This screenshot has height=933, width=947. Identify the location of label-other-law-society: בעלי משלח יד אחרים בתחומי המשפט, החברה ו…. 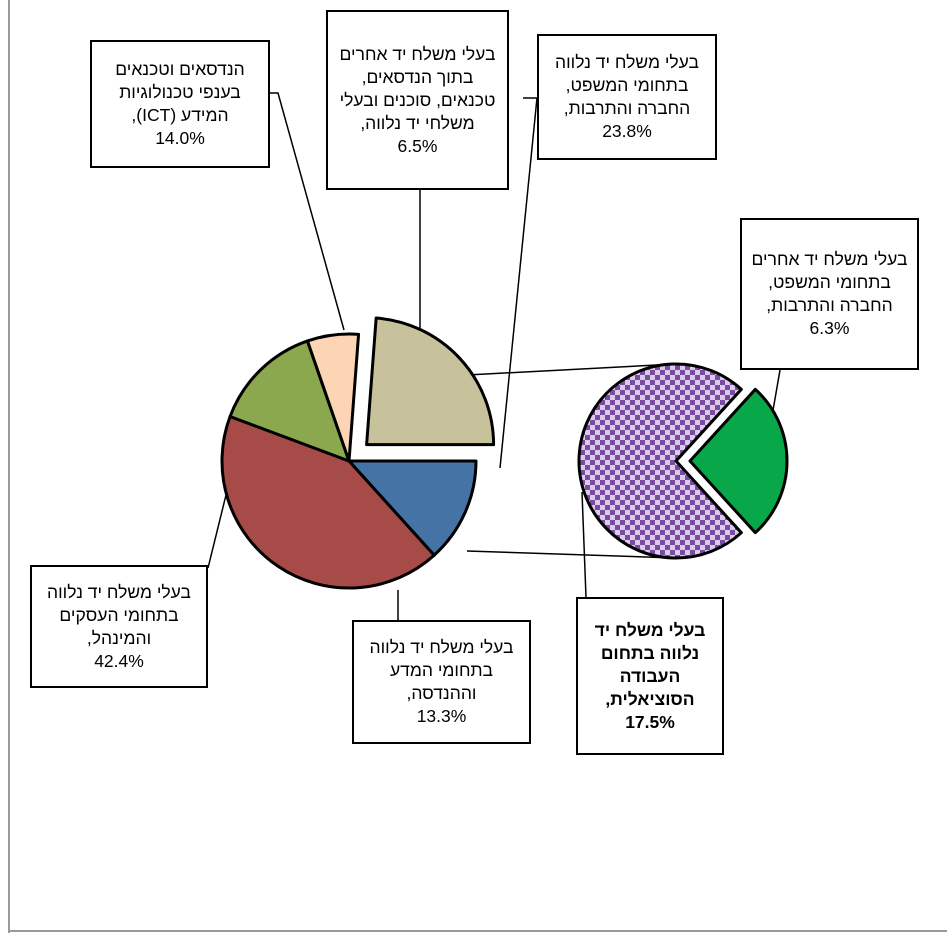
(829, 294).